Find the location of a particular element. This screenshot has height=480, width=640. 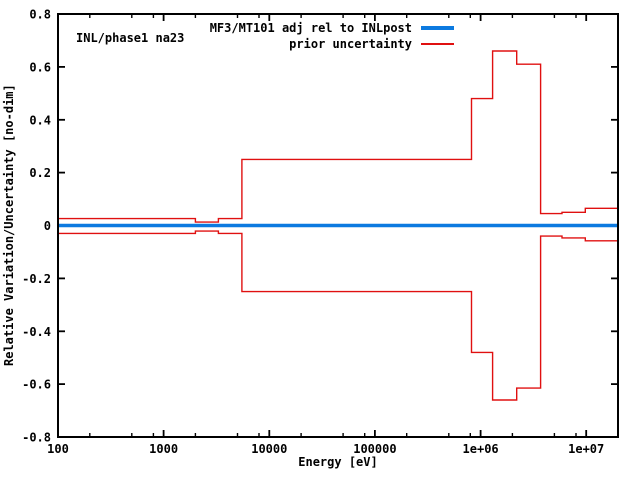

y-tick-label: 0.2 is located at coordinates (40, 173).